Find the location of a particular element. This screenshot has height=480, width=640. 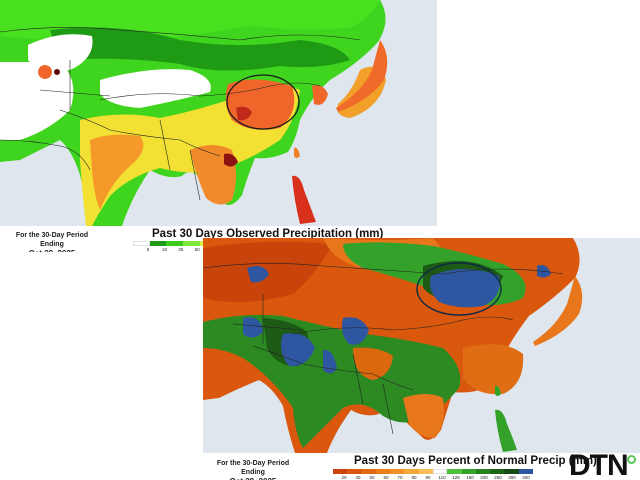

legend-tick: 20 is located at coordinates (344, 477).